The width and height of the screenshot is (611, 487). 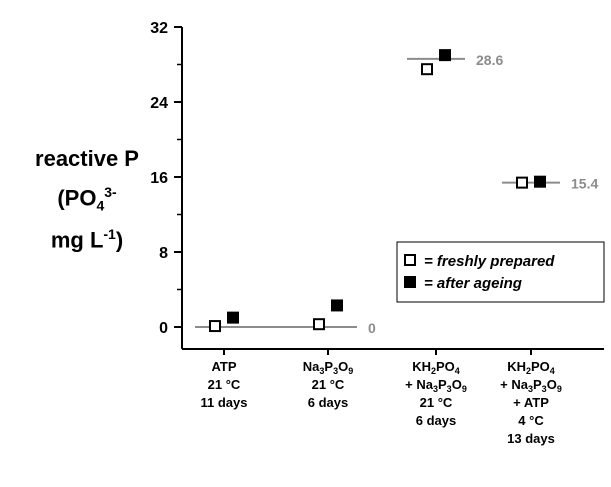 What do you see at coordinates (224, 402) in the screenshot?
I see `x-category-label: 11 days` at bounding box center [224, 402].